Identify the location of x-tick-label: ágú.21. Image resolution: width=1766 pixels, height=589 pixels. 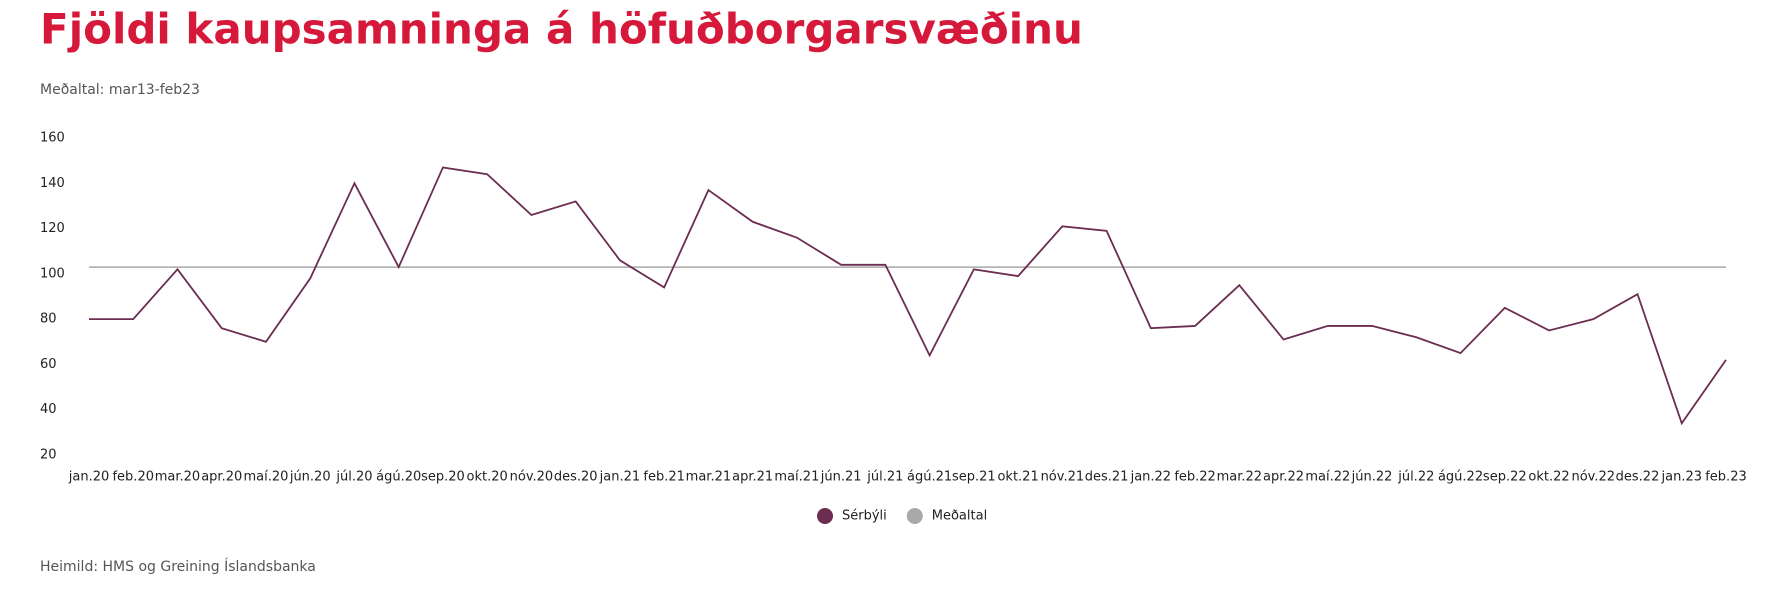
(929, 477).